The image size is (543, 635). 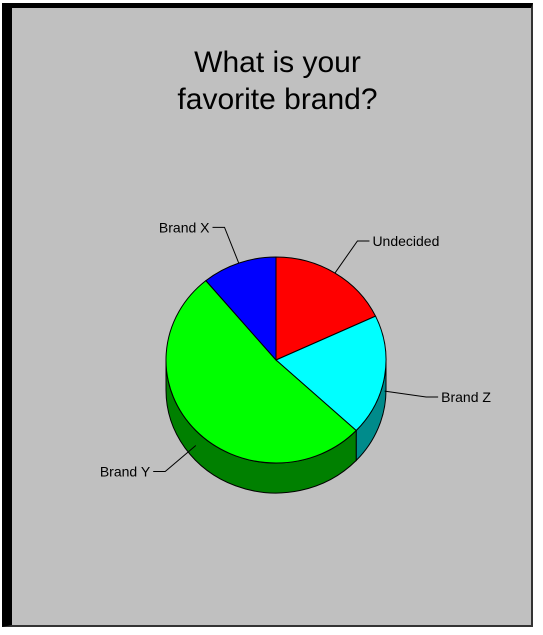 I want to click on slice-label-brand-y: Brand Y, so click(x=125, y=472).